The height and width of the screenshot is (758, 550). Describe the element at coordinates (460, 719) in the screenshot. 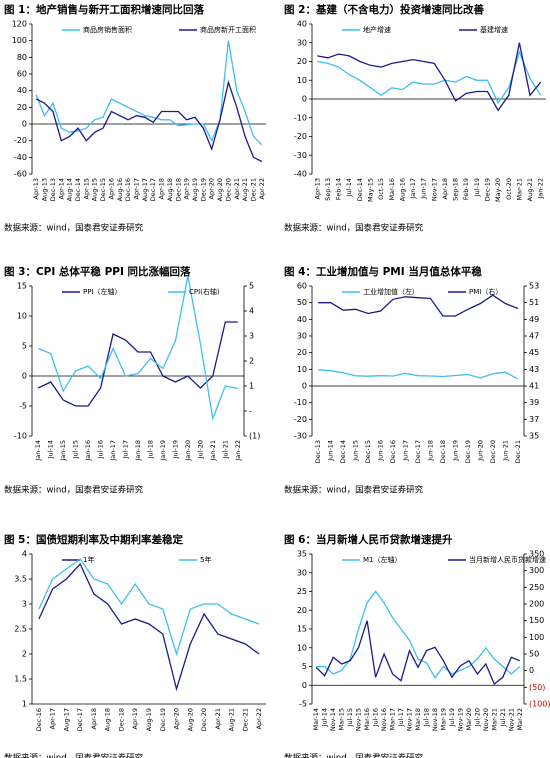

I see `x-tick-label: Nov-19` at that location.